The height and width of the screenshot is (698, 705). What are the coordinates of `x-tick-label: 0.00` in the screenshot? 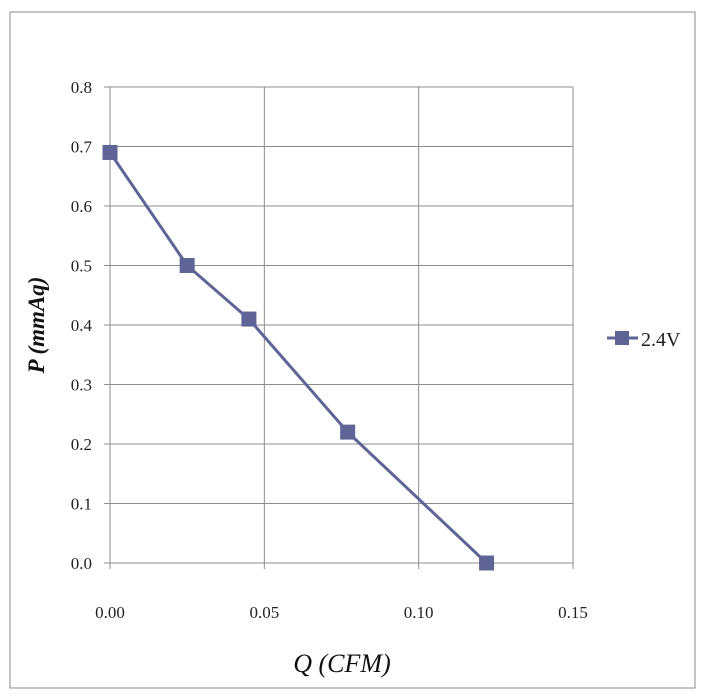 It's located at (110, 612).